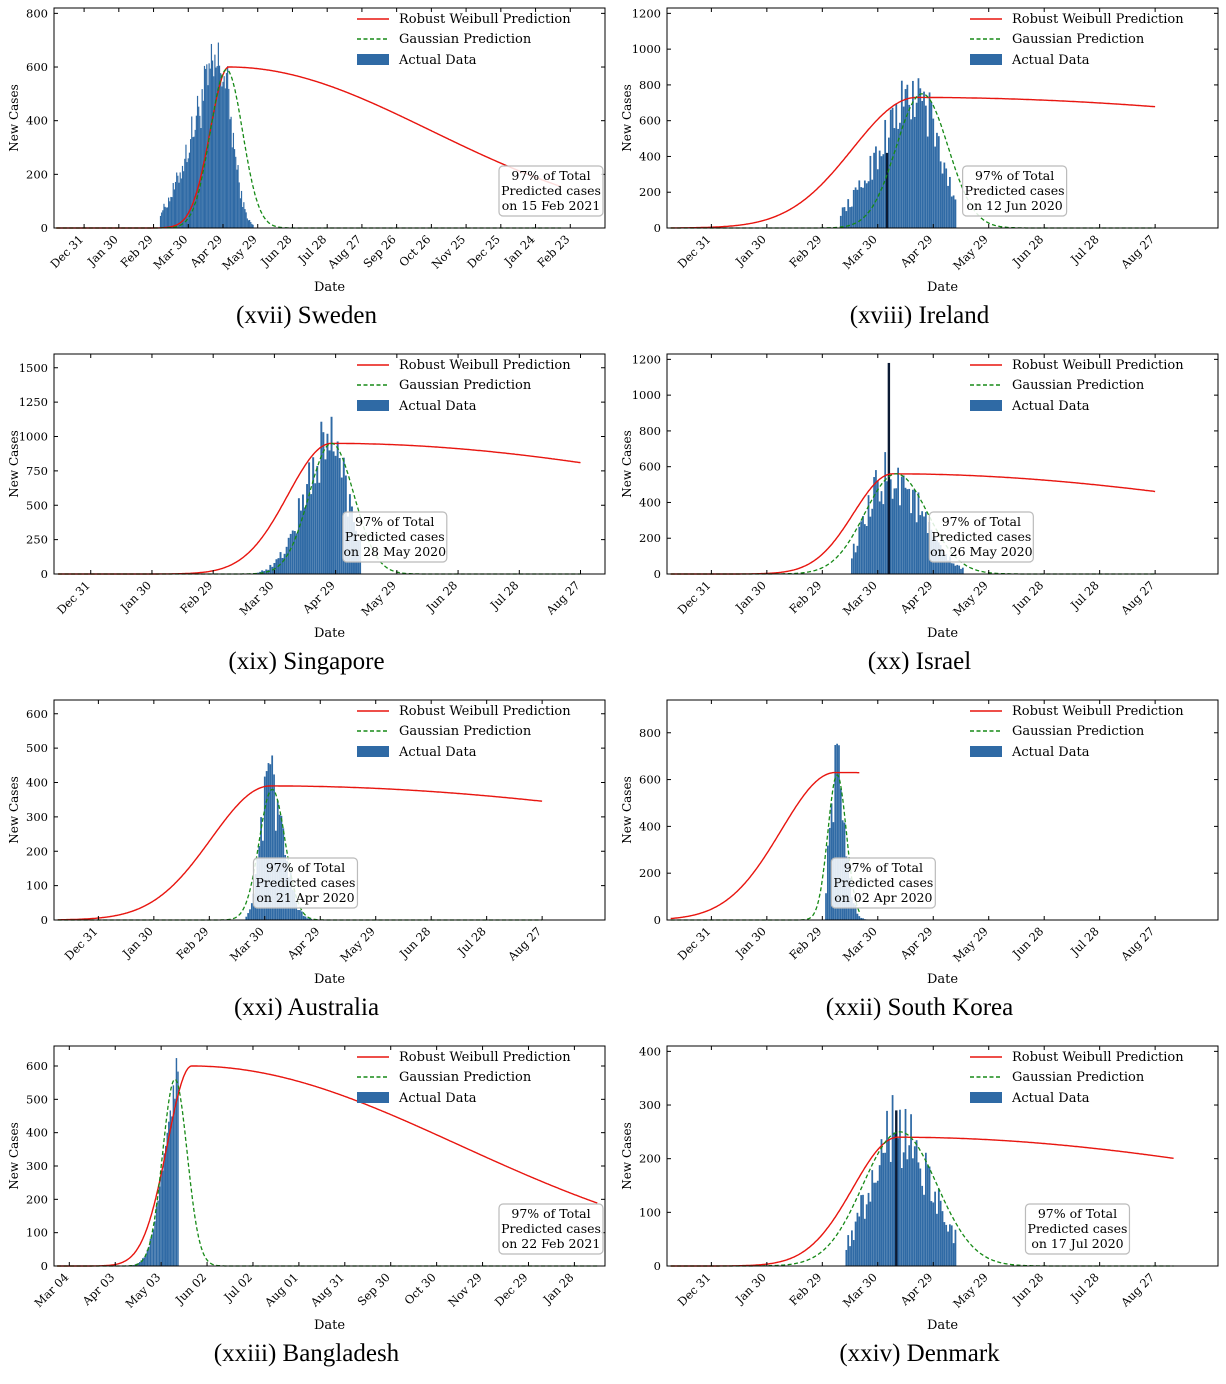  What do you see at coordinates (694, 1289) in the screenshot?
I see `x-tick-label: Dec 31` at bounding box center [694, 1289].